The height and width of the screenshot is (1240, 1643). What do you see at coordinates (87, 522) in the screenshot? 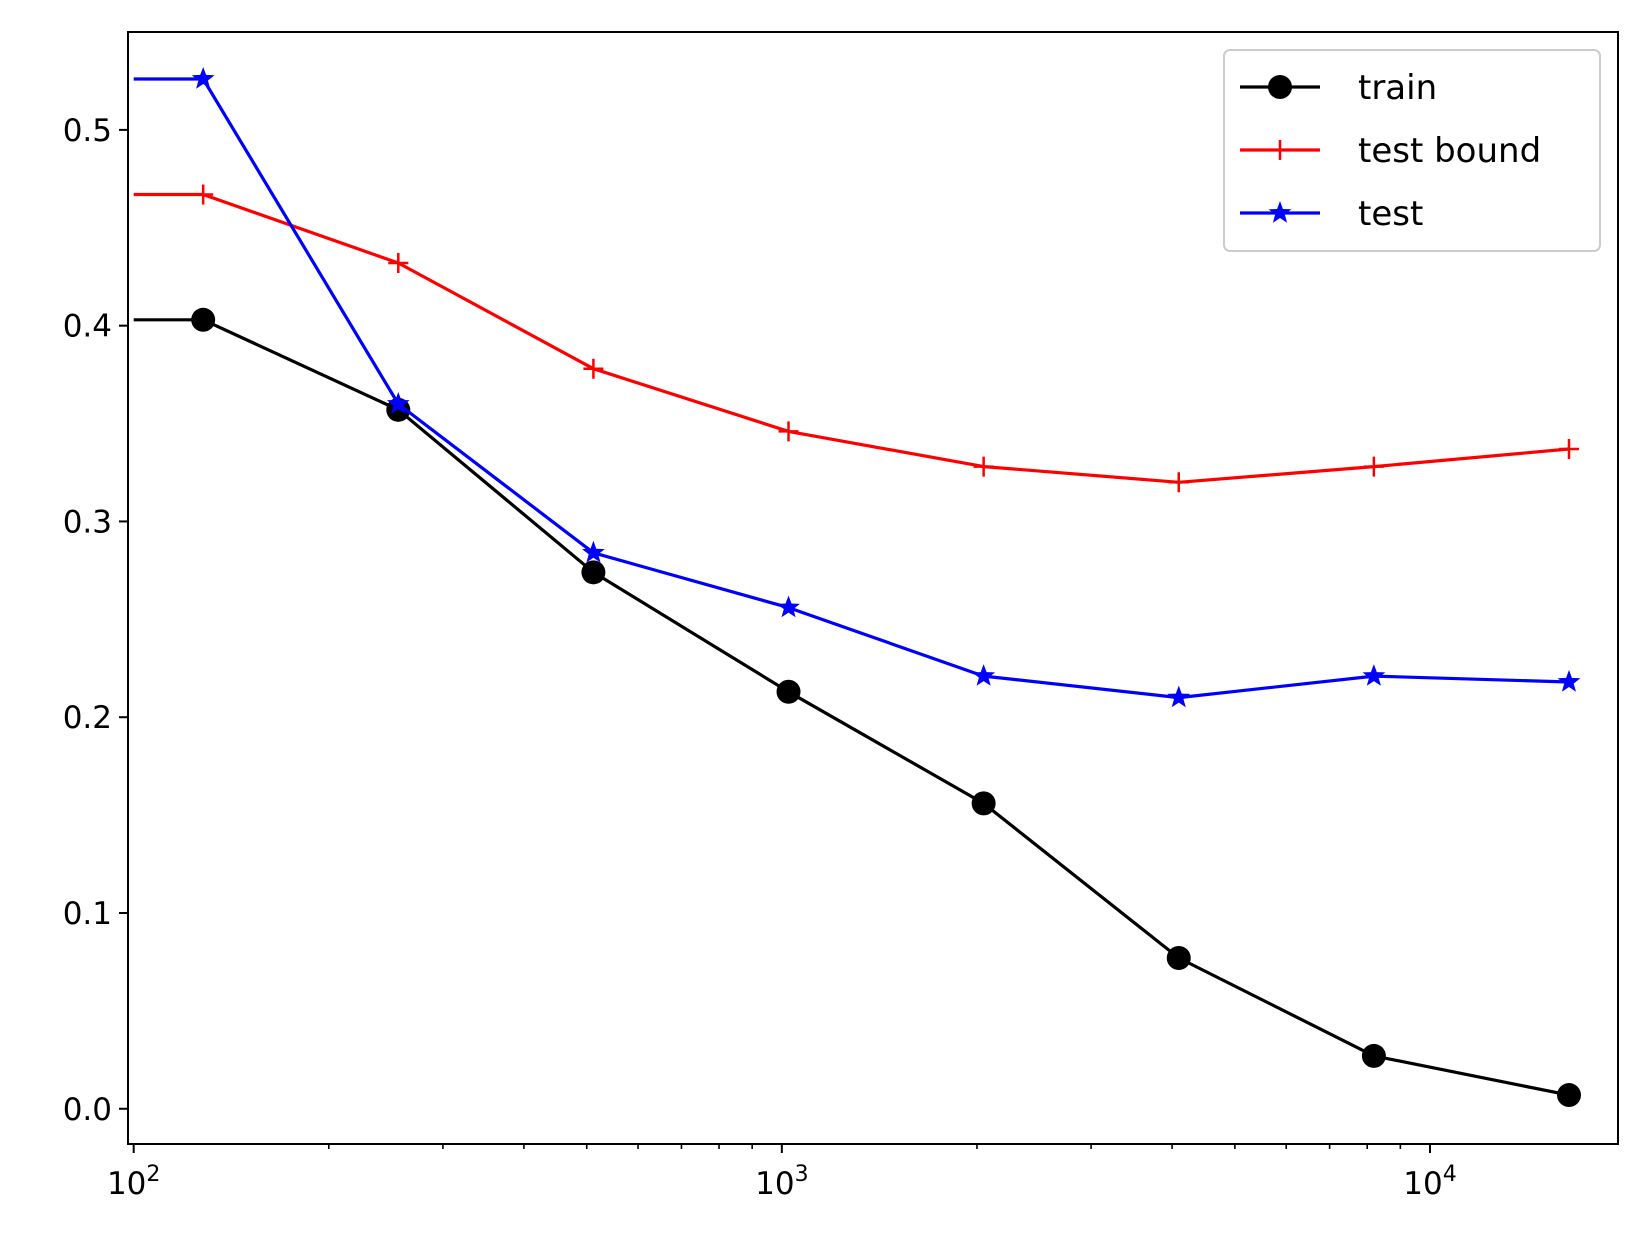
I see `y-tick-label: 0.3` at bounding box center [87, 522].